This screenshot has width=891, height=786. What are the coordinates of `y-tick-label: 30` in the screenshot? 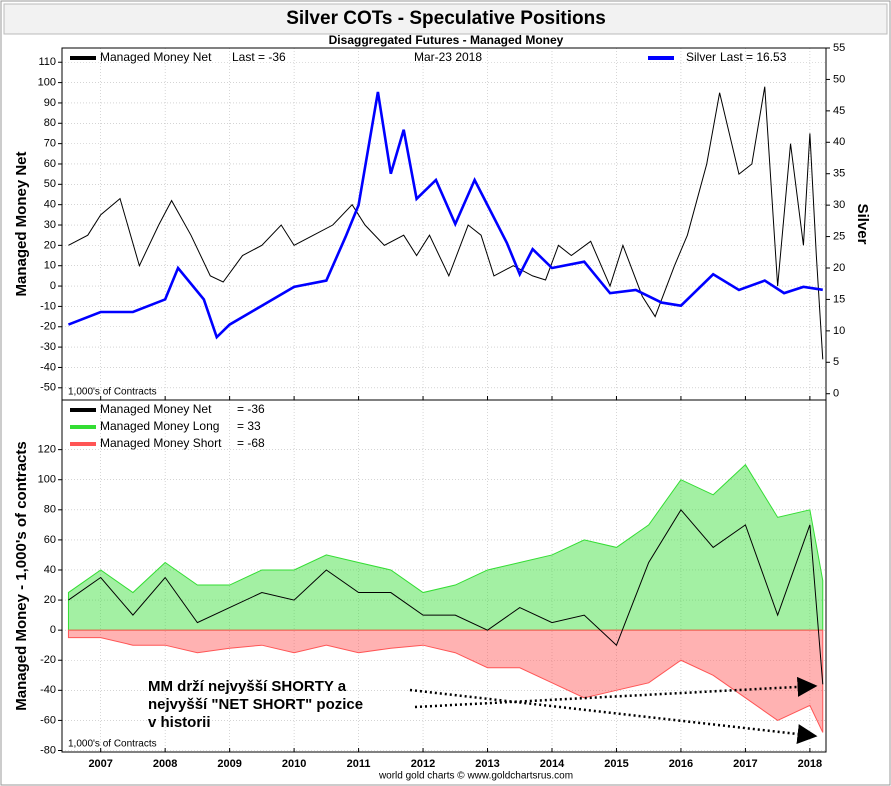 It's located at (50, 225).